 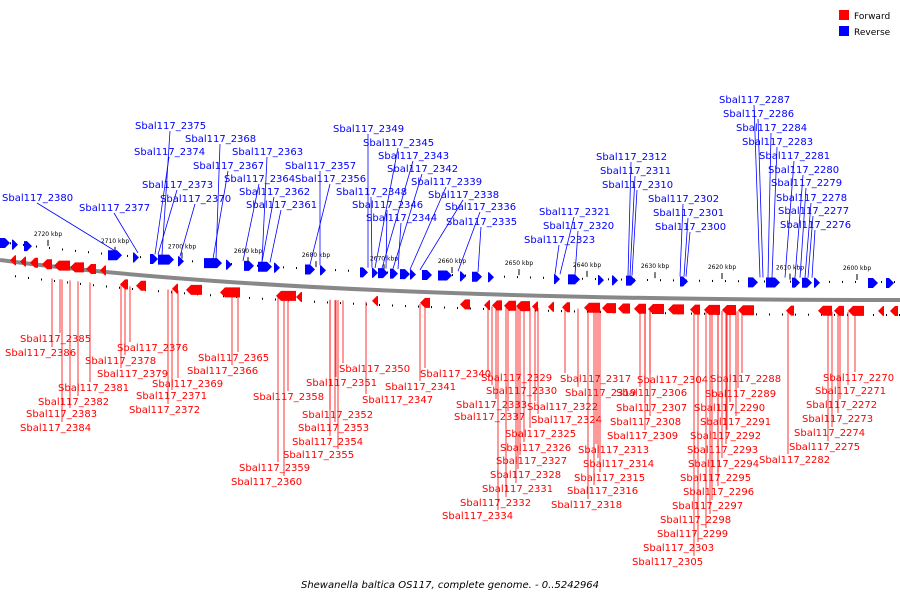 I want to click on reverse-gene-label: Sbal117_2373, so click(x=177, y=185).